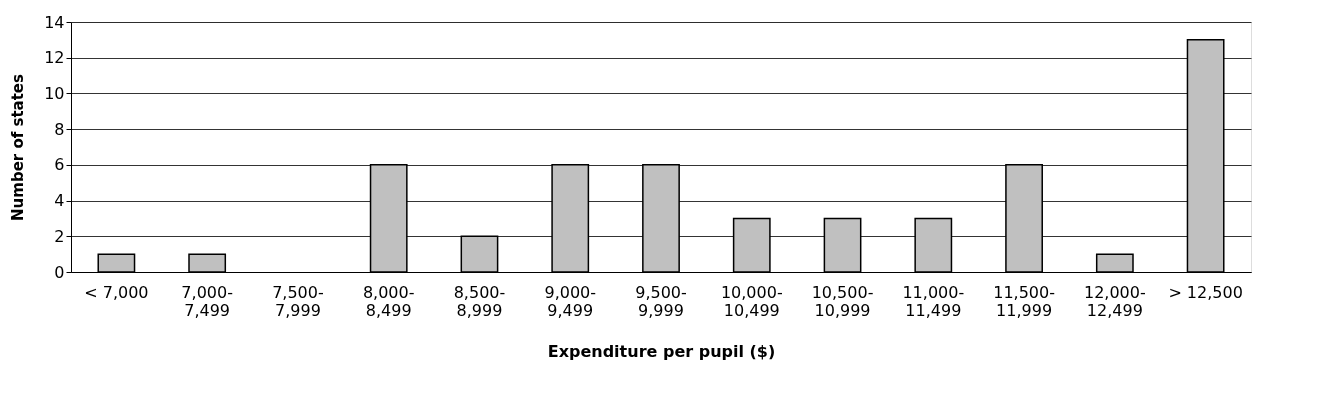 The height and width of the screenshot is (408, 1317). Describe the element at coordinates (54, 93) in the screenshot. I see `y-tick-label: 10` at that location.